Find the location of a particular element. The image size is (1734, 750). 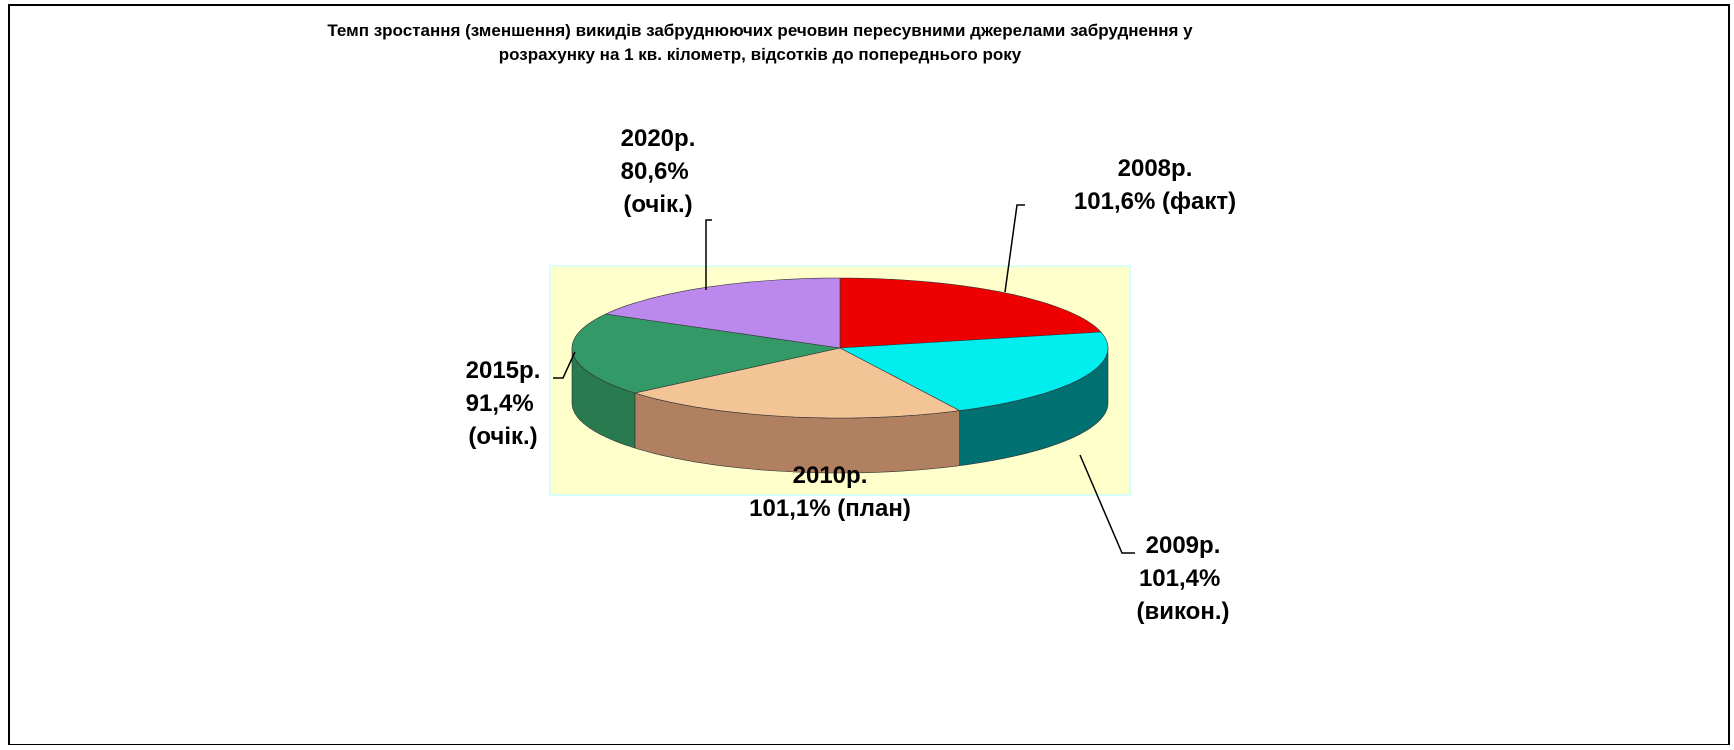

category-label: 2008р. is located at coordinates (1155, 168).